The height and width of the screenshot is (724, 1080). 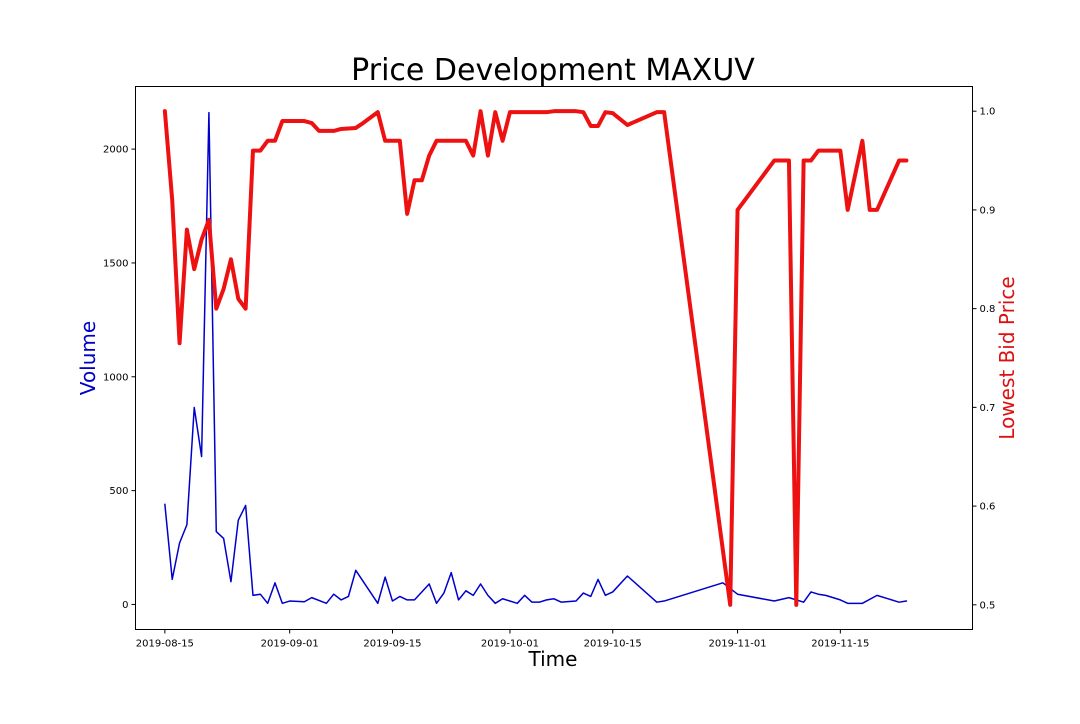 I want to click on left-y-tick-label: 1000, so click(x=115, y=377).